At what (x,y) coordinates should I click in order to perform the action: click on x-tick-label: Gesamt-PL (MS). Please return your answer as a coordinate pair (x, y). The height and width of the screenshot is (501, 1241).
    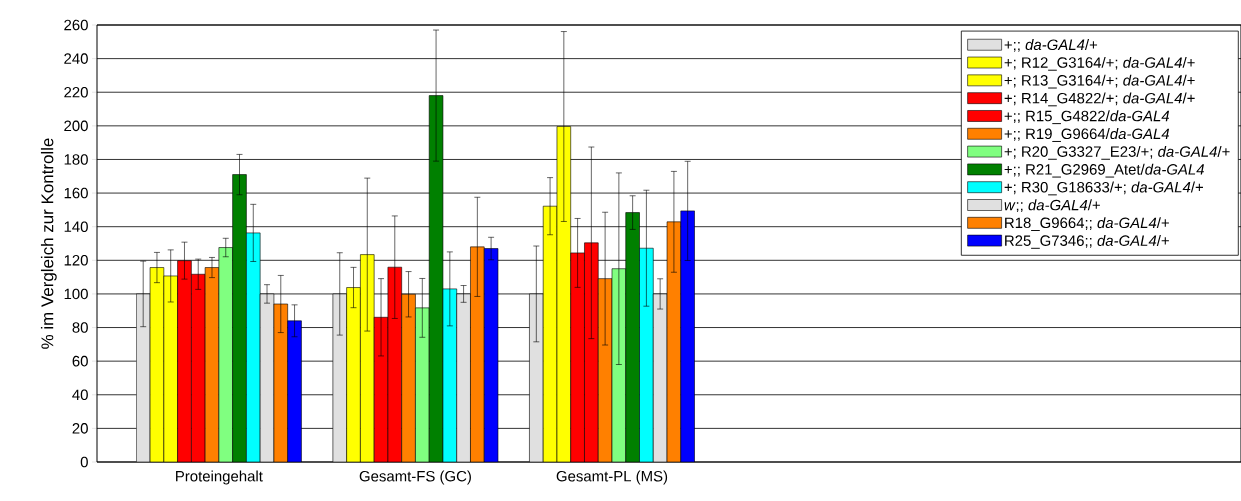
    Looking at the image, I should click on (612, 477).